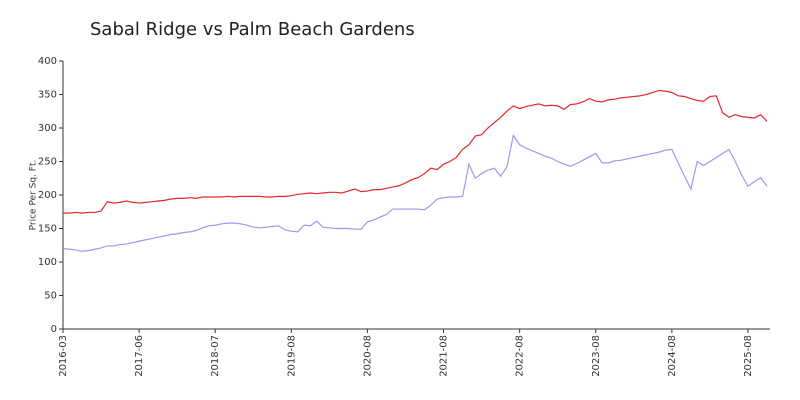 The height and width of the screenshot is (400, 800). I want to click on y-tick-label: 250, so click(47, 162).